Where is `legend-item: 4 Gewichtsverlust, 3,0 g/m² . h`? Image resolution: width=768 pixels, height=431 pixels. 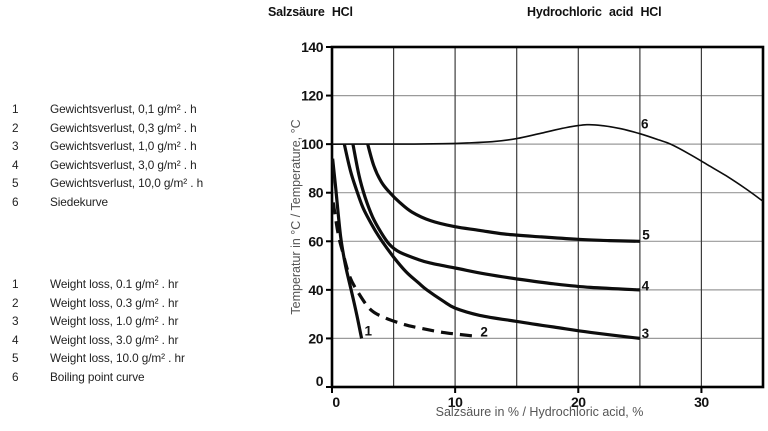
legend-item: 4 Gewichtsverlust, 3,0 g/m² . h is located at coordinates (107, 167).